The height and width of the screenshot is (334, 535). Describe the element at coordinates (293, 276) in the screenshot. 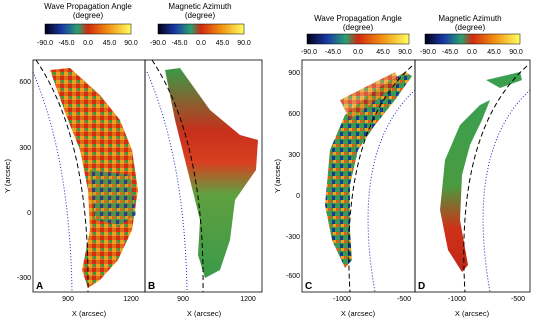

I see `y-tick-label: -600` at that location.